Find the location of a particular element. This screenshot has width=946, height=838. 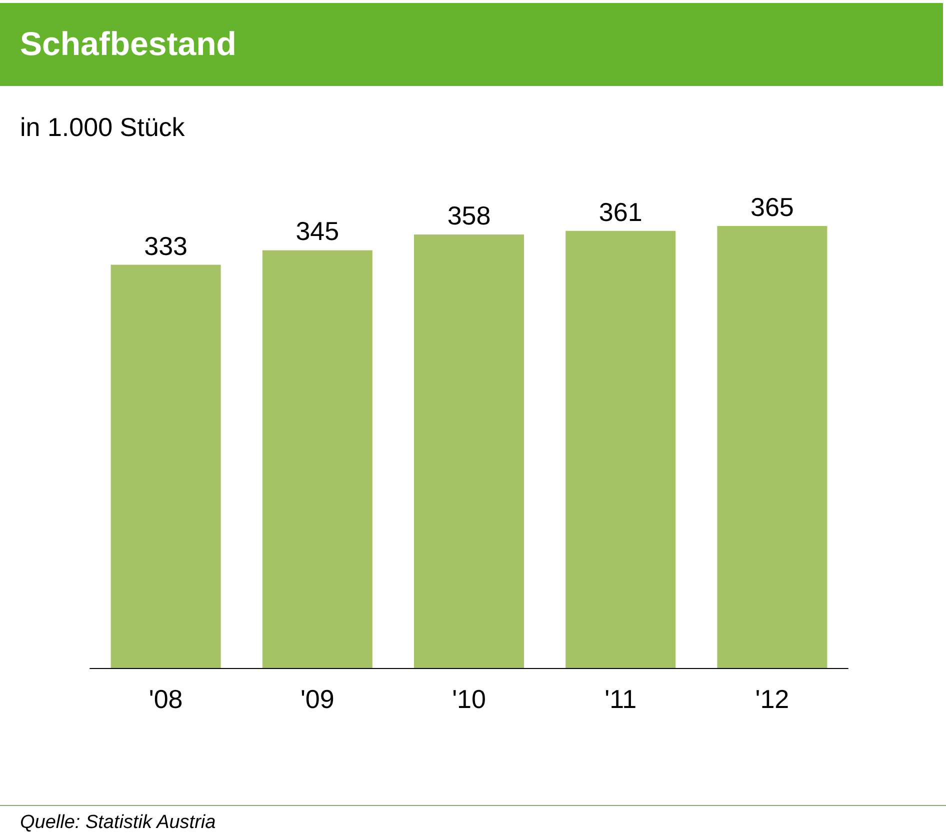

x-tick-label: '12 is located at coordinates (772, 699).